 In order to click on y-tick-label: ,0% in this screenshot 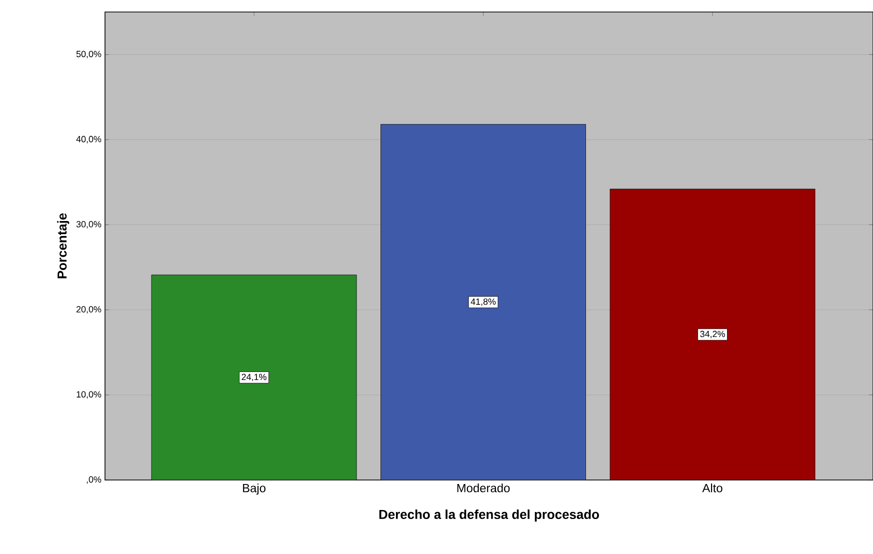, I will do `click(94, 480)`.